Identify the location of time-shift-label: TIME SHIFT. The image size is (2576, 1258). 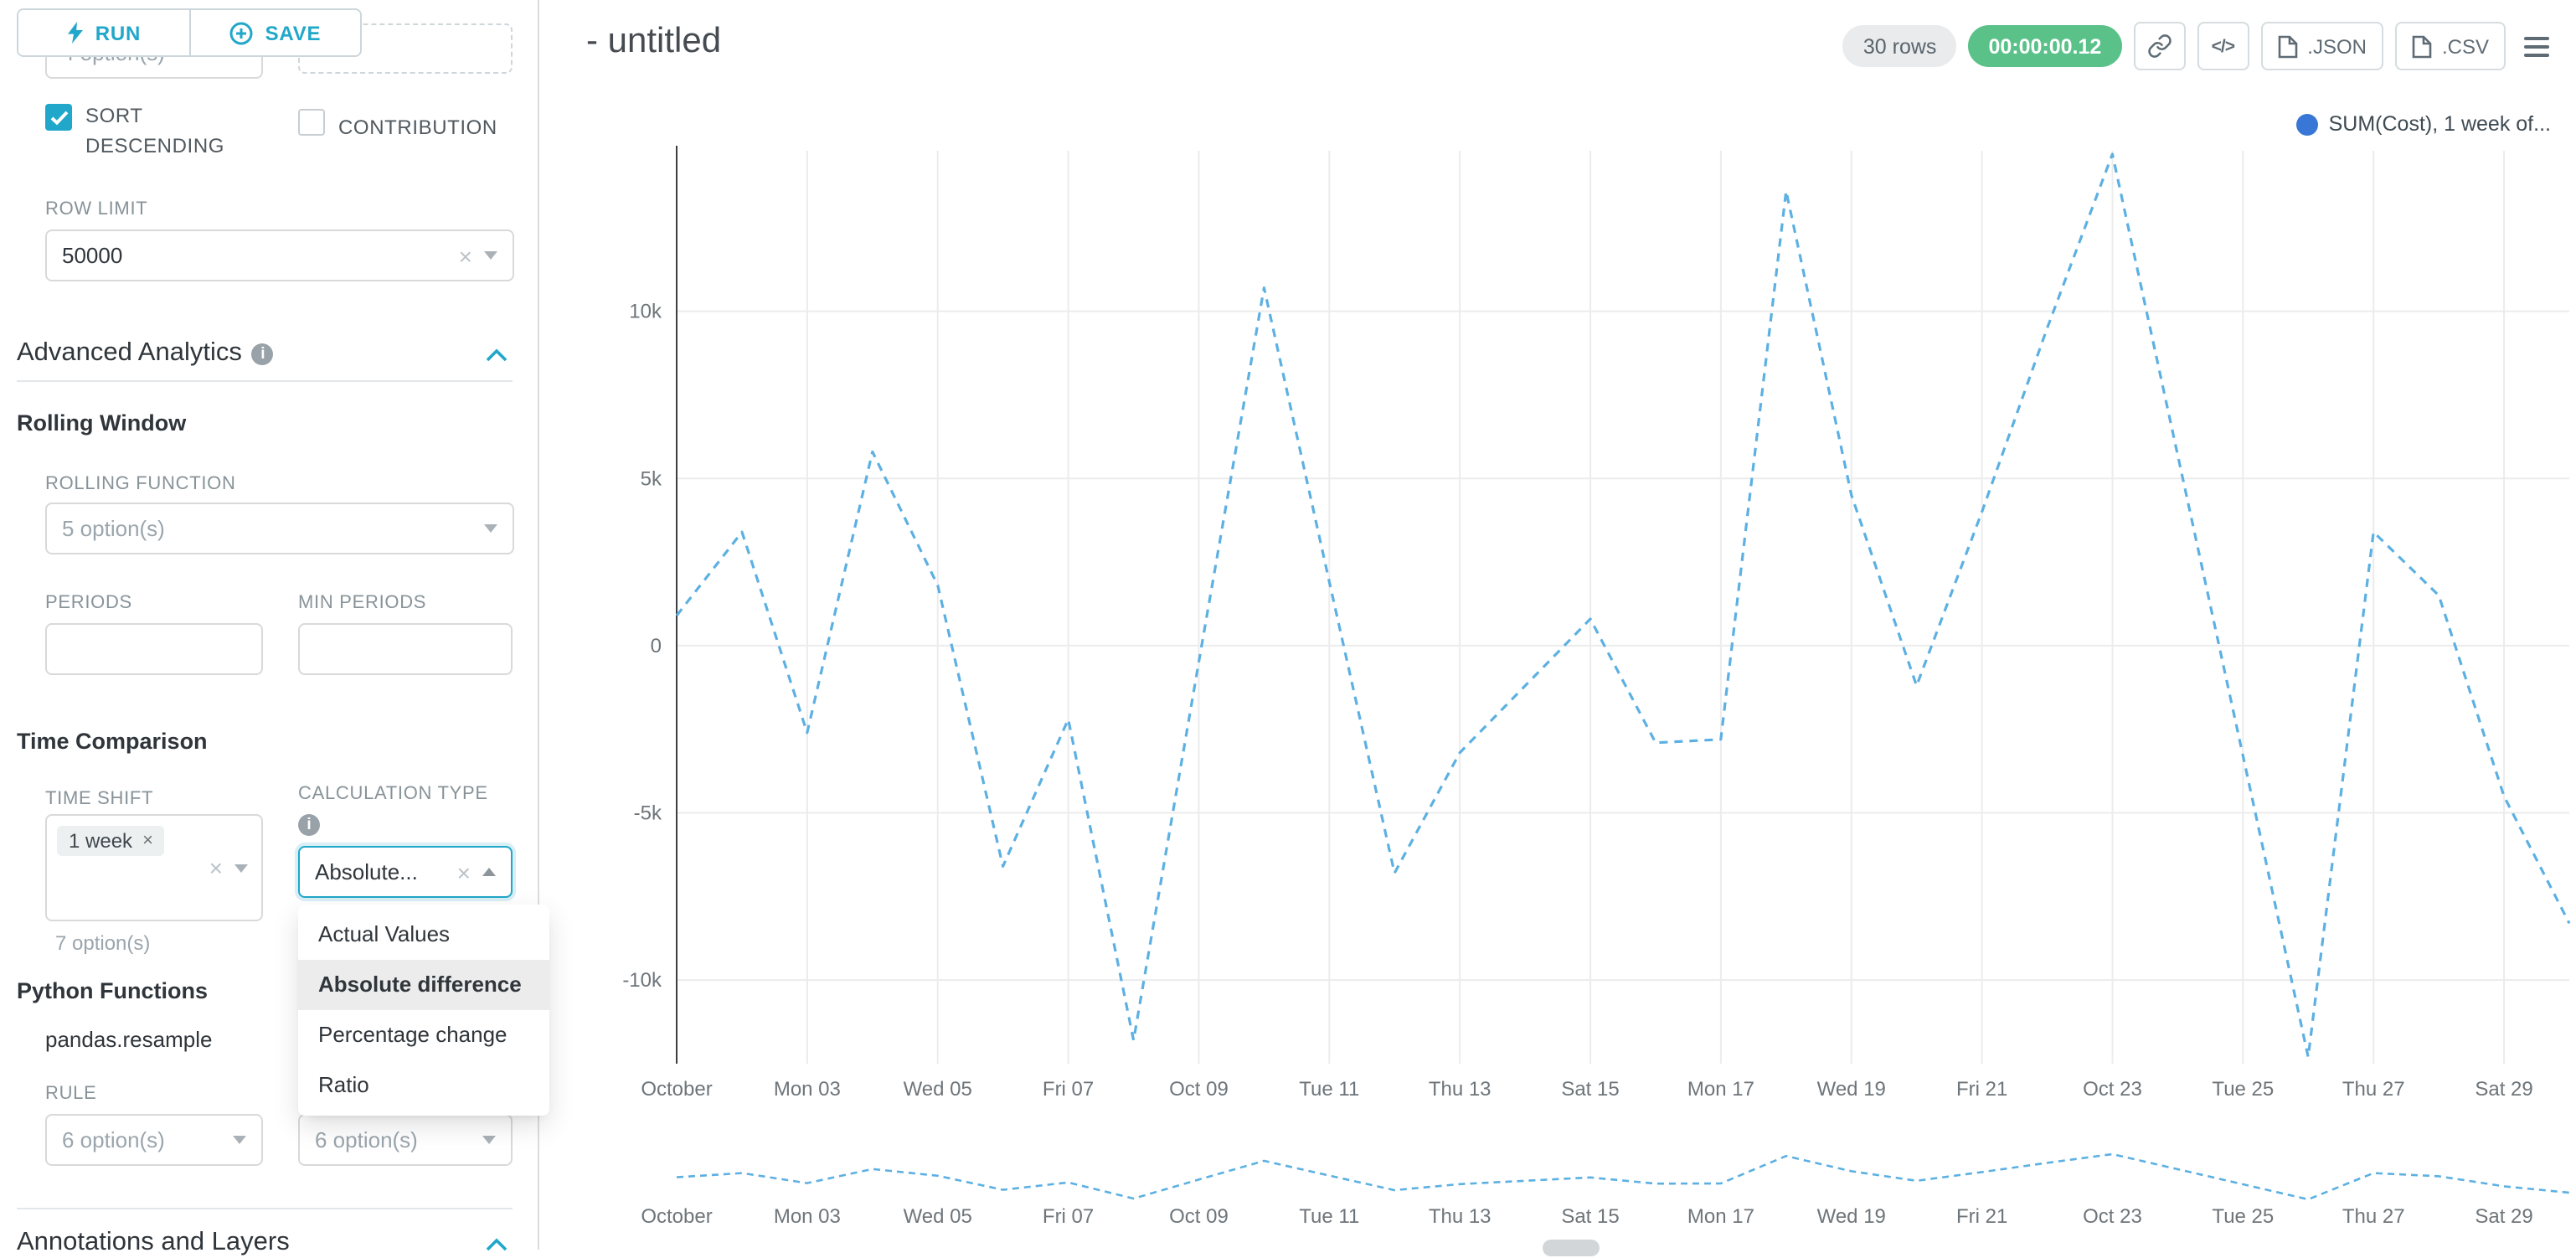
(99, 799).